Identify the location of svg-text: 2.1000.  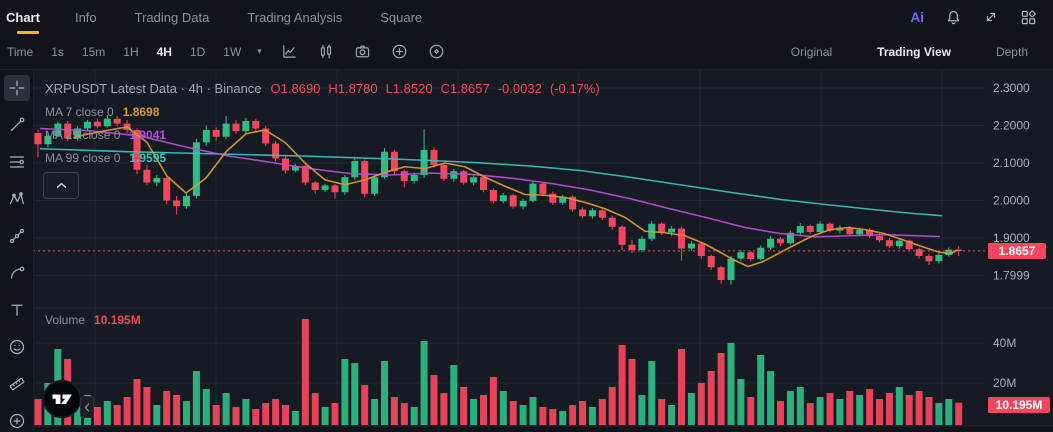
(1011, 163).